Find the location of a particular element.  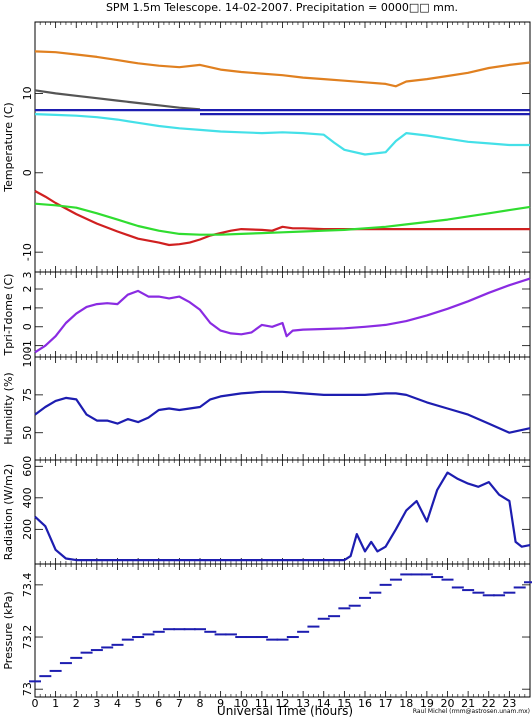

y-tick-label: 100 is located at coordinates (27, 357).